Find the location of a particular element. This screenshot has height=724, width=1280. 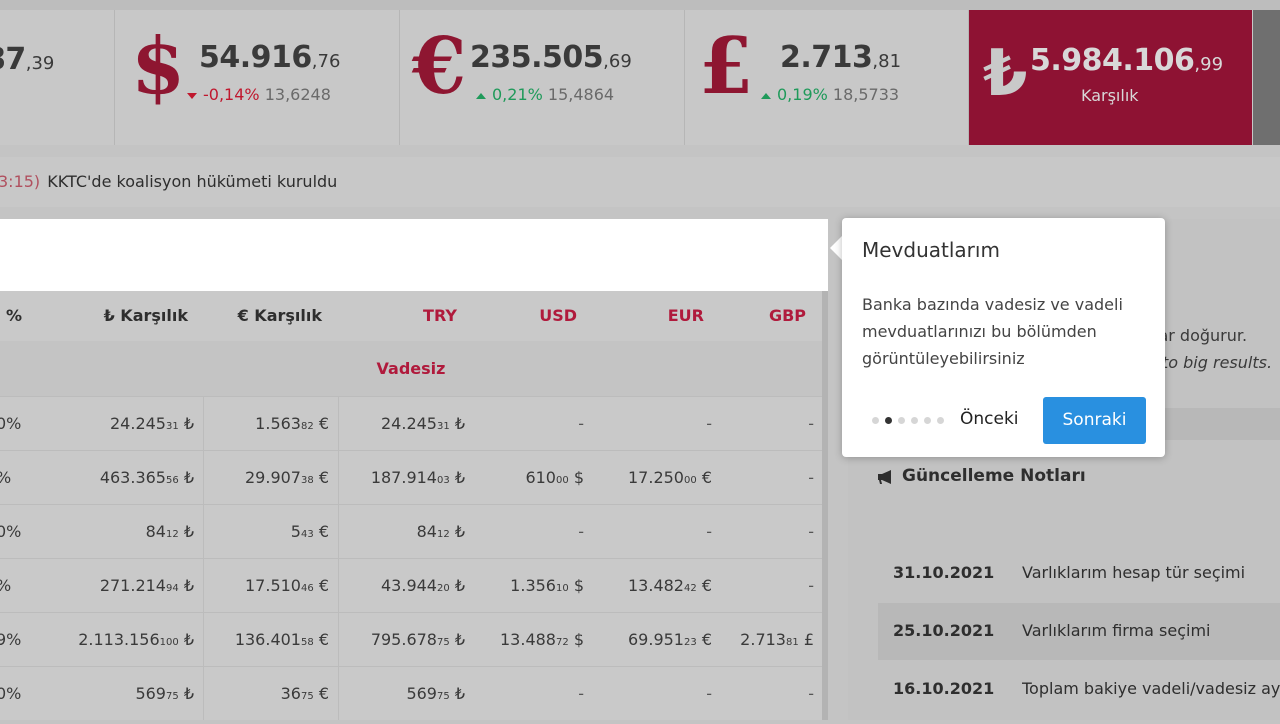

table-cell: 2.71381 £ is located at coordinates (777, 640).